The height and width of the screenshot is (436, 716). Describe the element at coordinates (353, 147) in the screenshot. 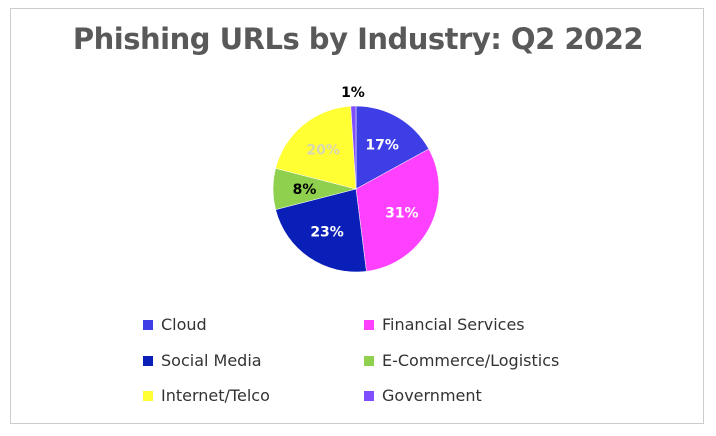

I see `pie-slice-government` at that location.